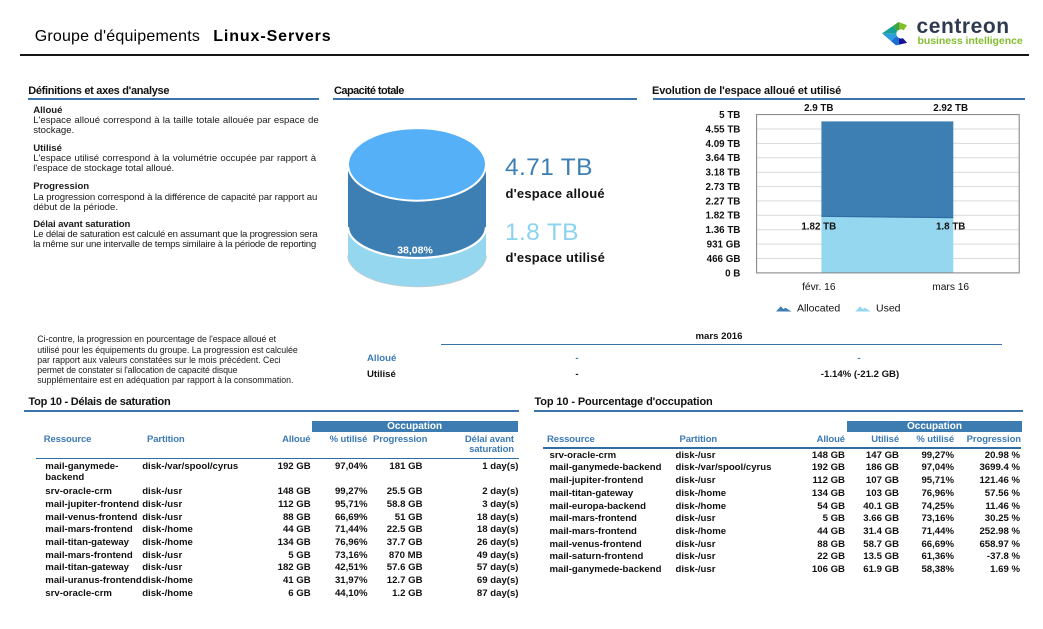  I want to click on svg-text: 931 GB, so click(724, 245).